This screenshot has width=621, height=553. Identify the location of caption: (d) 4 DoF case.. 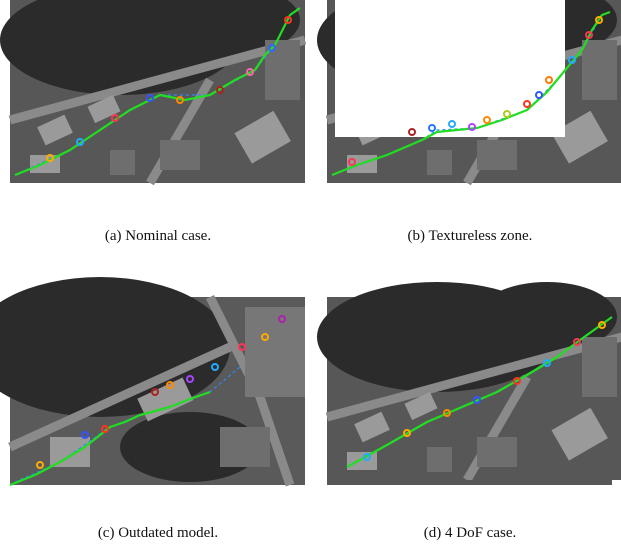
(470, 533).